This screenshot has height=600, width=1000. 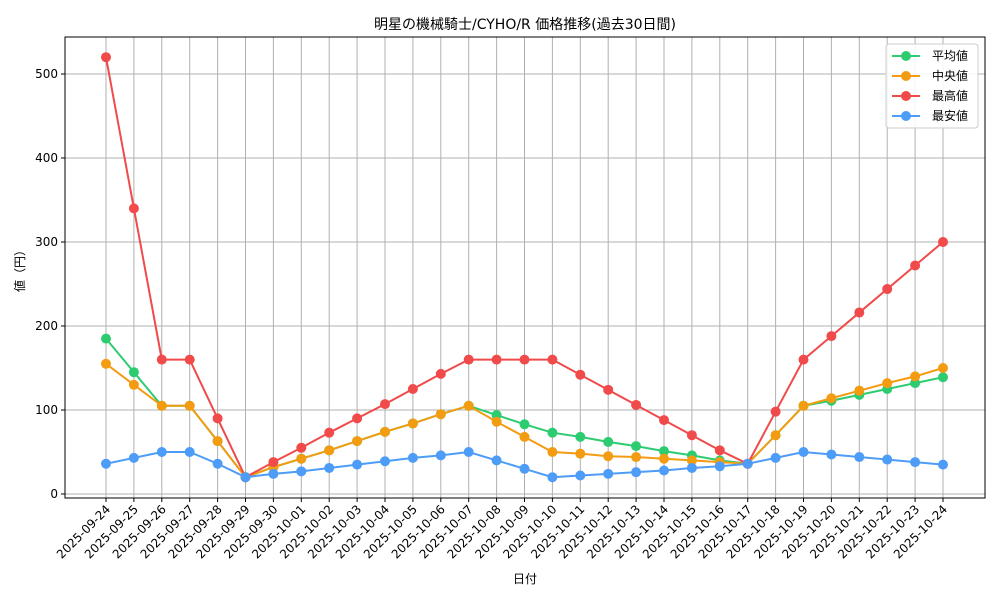 What do you see at coordinates (950, 75) in the screenshot?
I see `legend-label: 中央値` at bounding box center [950, 75].